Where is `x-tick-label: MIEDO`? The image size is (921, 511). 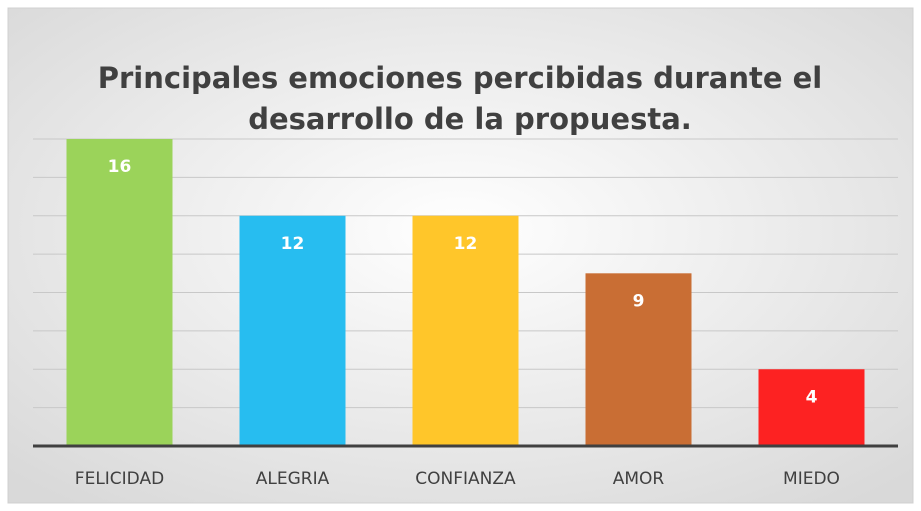
x-tick-label: MIEDO is located at coordinates (811, 479).